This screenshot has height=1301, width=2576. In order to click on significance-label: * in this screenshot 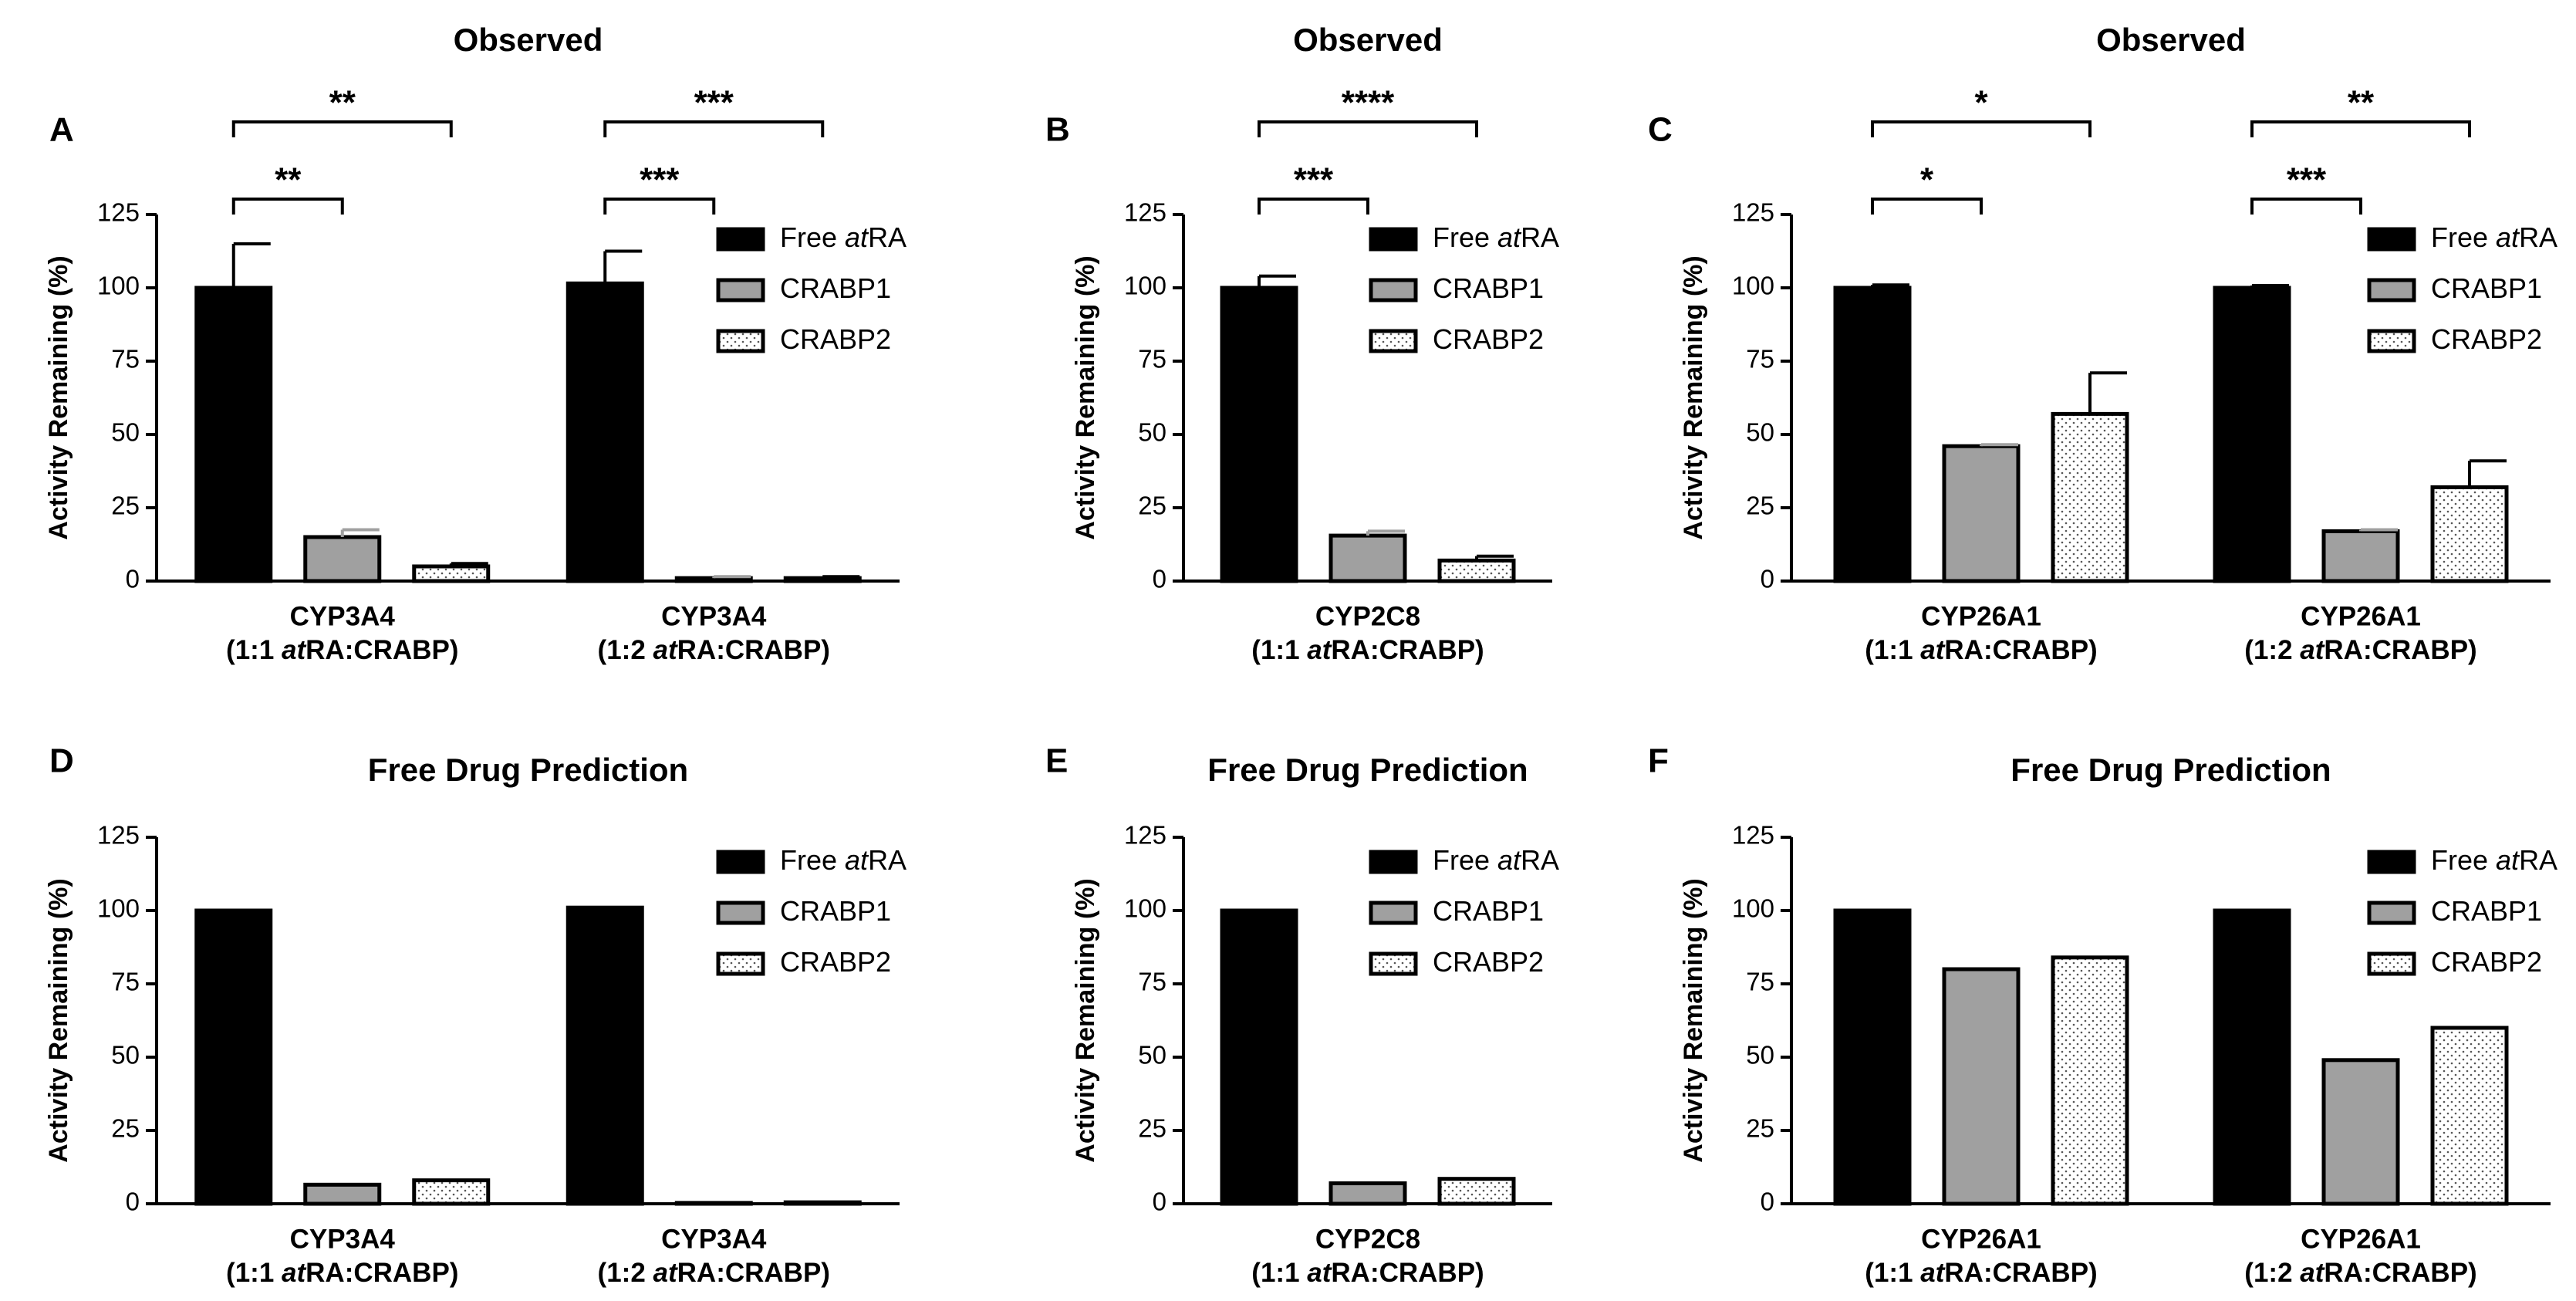, I will do `click(1927, 180)`.